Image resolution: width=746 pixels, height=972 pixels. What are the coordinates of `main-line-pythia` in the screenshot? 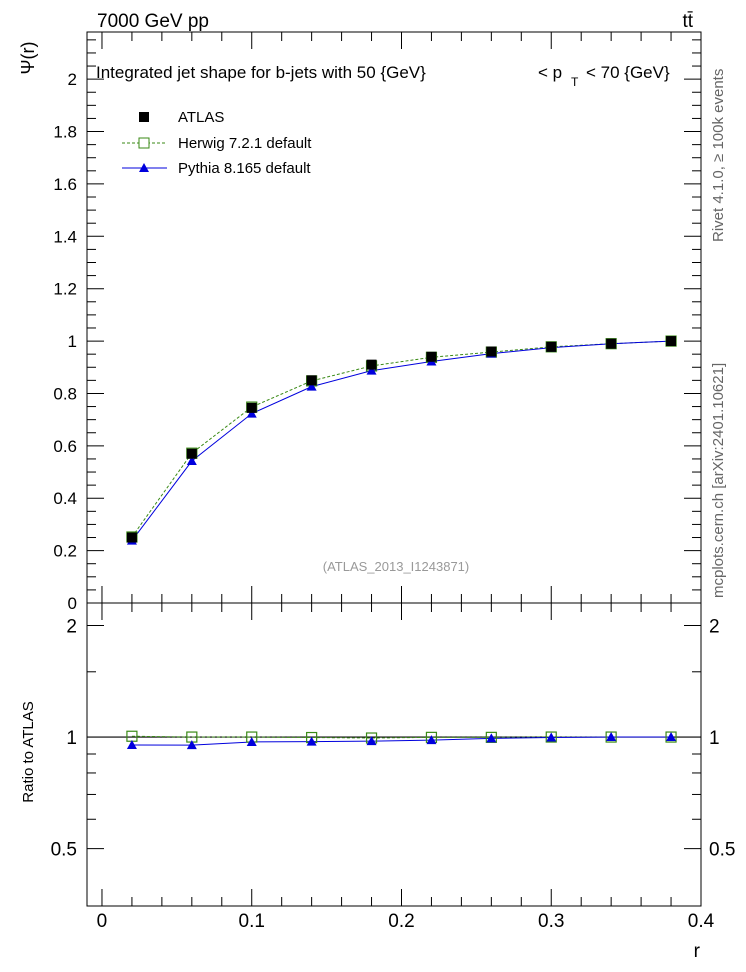 It's located at (401, 440).